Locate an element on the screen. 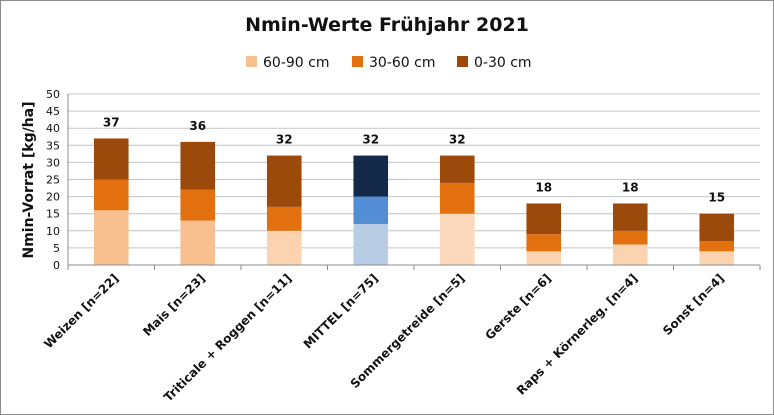 Image resolution: width=774 pixels, height=415 pixels. legend-label-60-90: 60-90 cm is located at coordinates (296, 63).